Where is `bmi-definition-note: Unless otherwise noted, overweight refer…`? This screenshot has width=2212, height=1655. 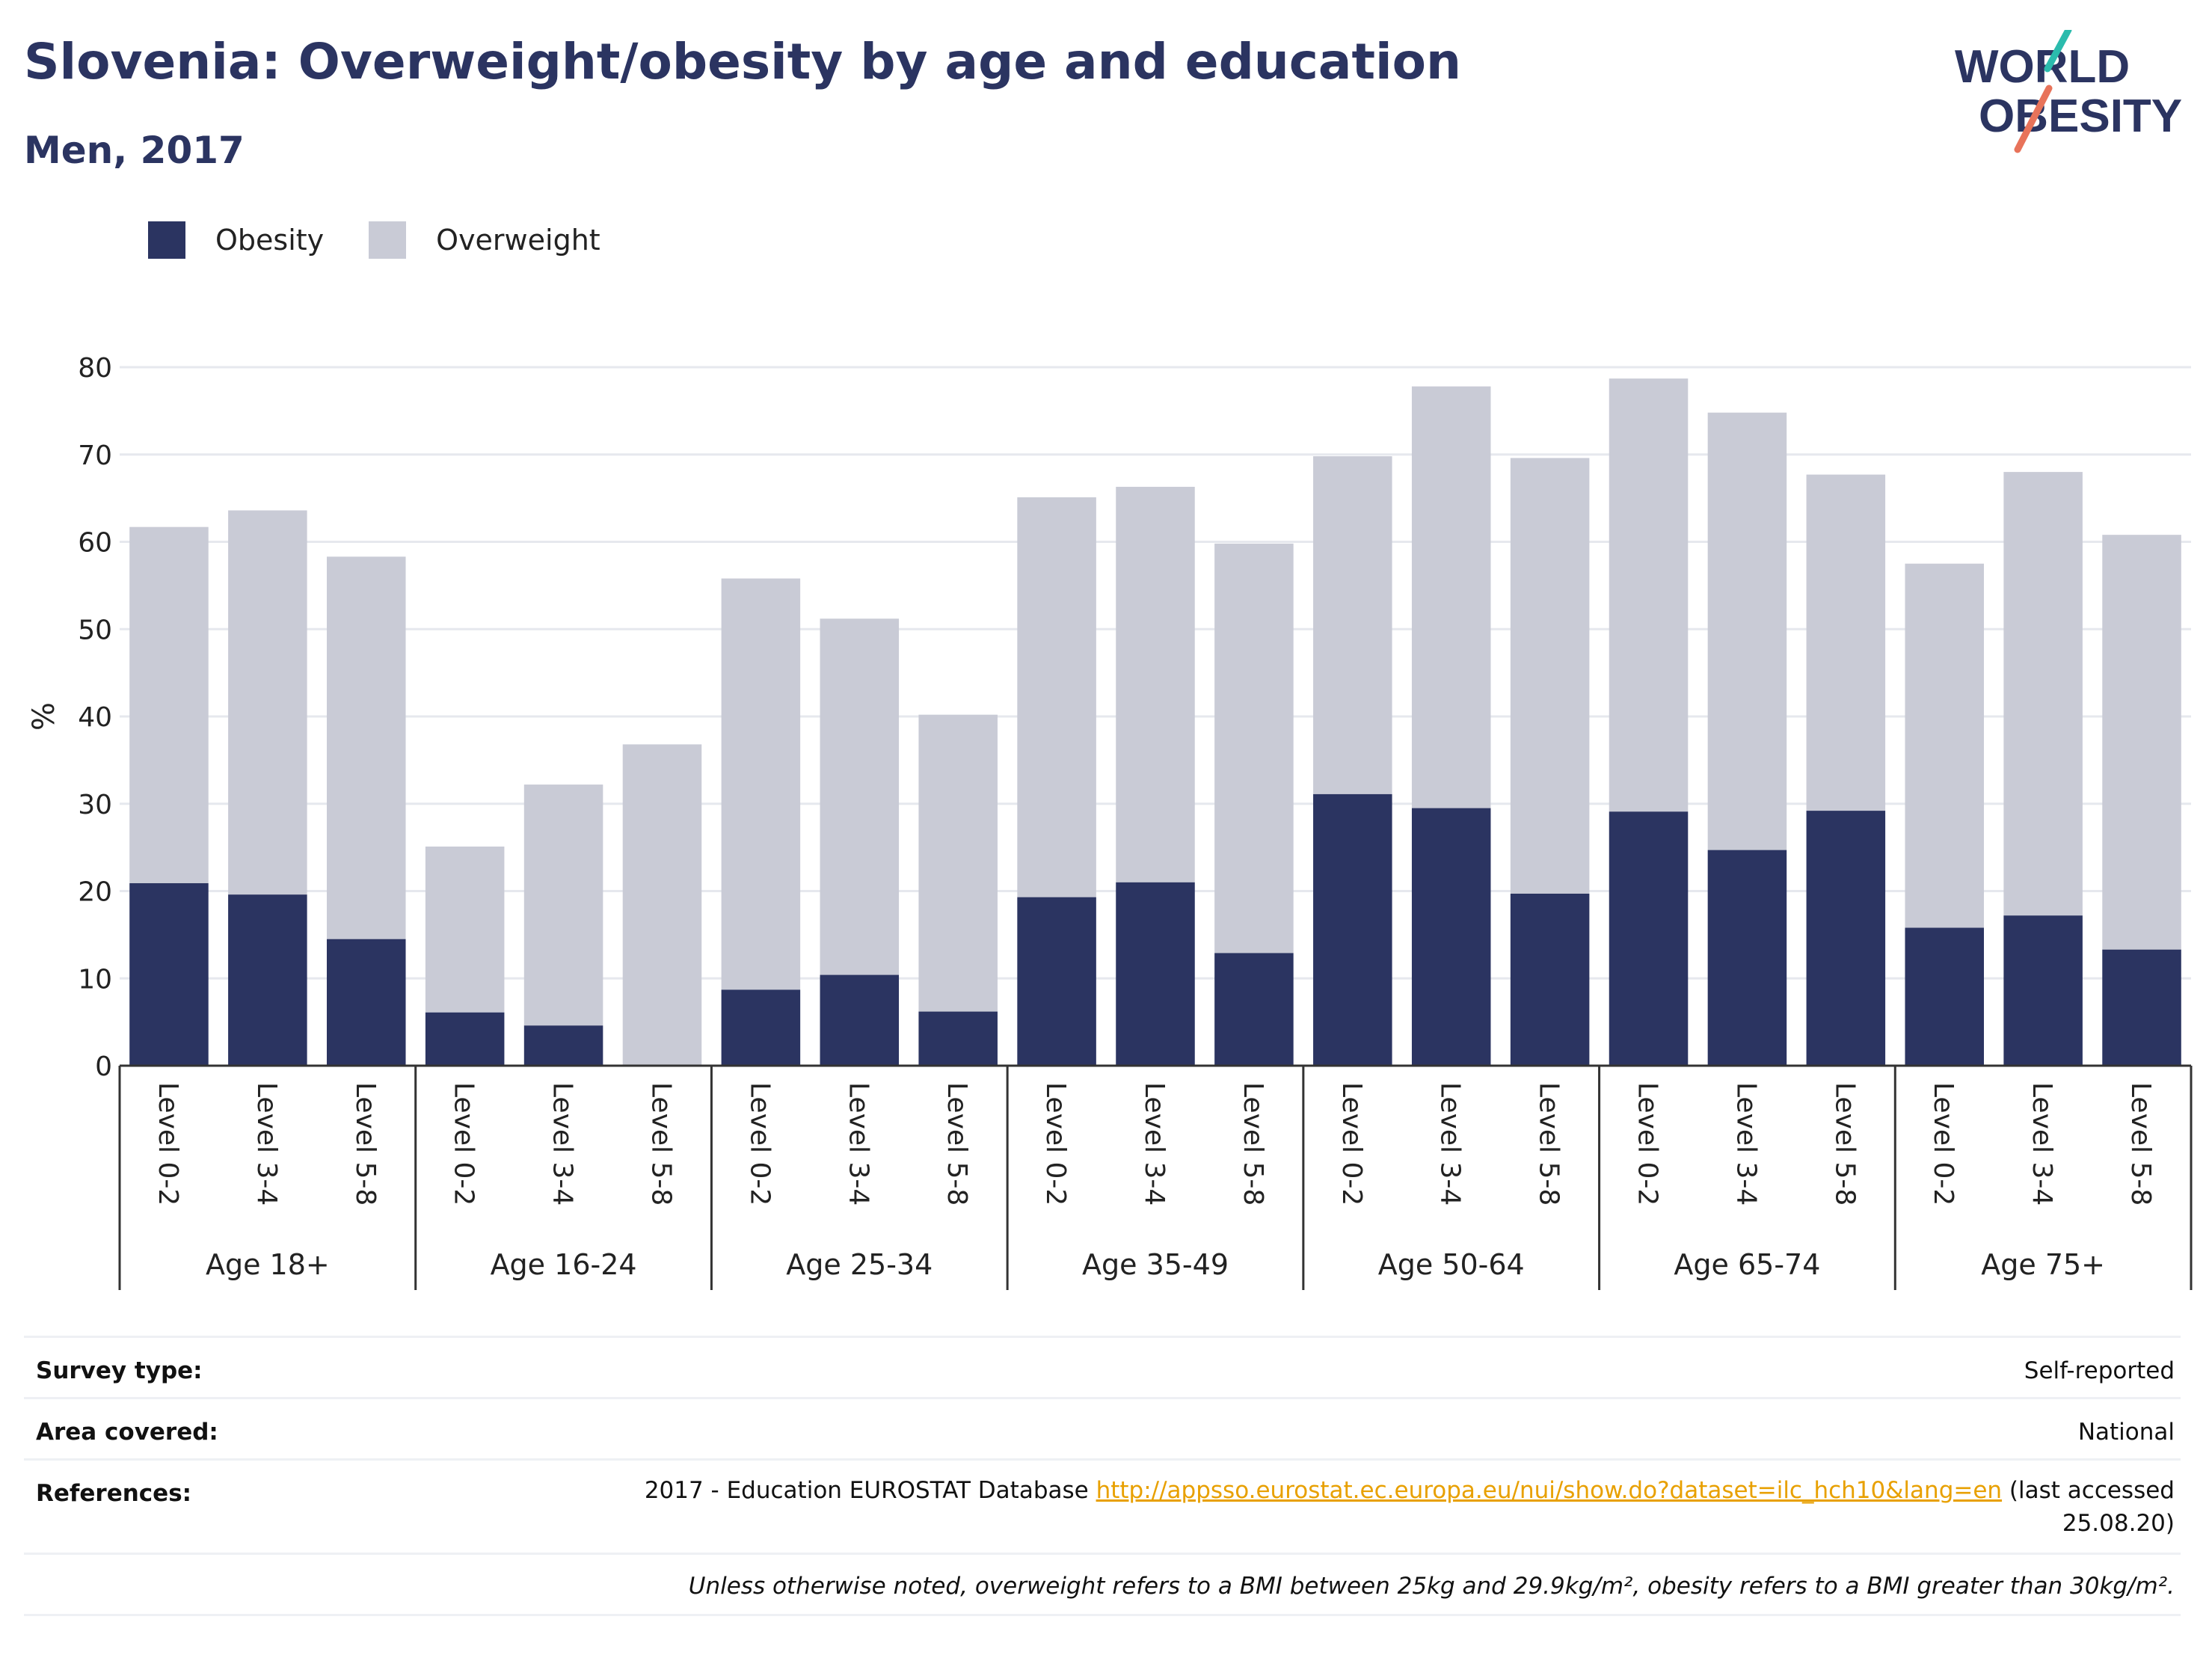 bmi-definition-note: Unless otherwise noted, overweight refer… is located at coordinates (1431, 1586).